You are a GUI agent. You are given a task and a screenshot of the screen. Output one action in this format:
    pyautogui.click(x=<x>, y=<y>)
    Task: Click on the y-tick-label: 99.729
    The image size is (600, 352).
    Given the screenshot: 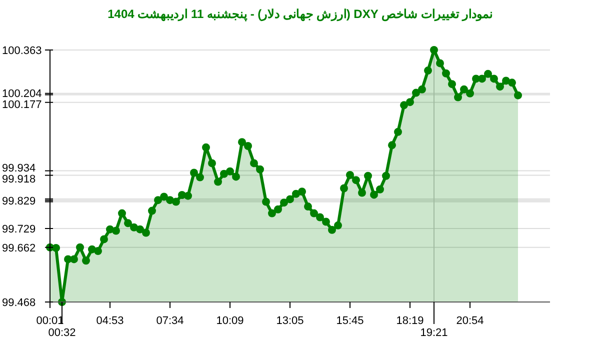 What is the action you would take?
    pyautogui.click(x=19, y=230)
    